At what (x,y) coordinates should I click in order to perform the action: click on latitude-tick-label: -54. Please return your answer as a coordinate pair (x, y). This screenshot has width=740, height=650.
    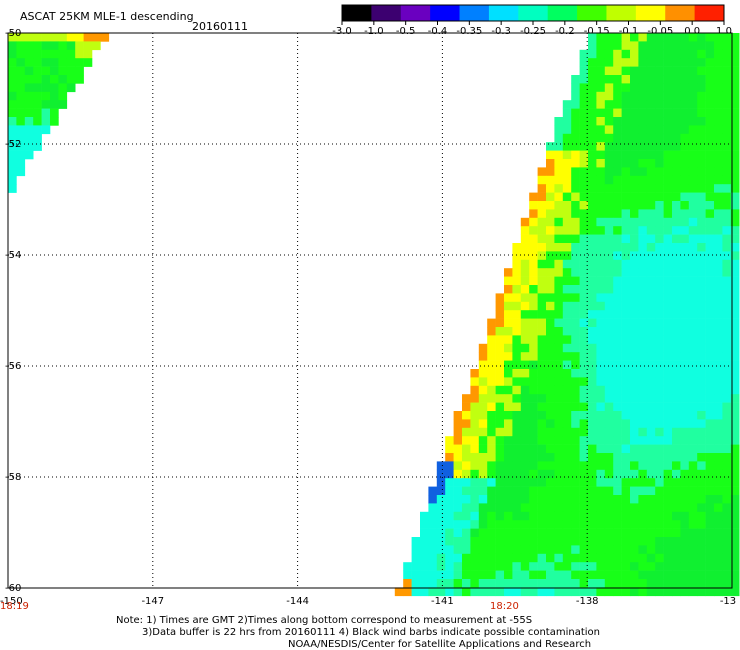
    Looking at the image, I should click on (13, 255).